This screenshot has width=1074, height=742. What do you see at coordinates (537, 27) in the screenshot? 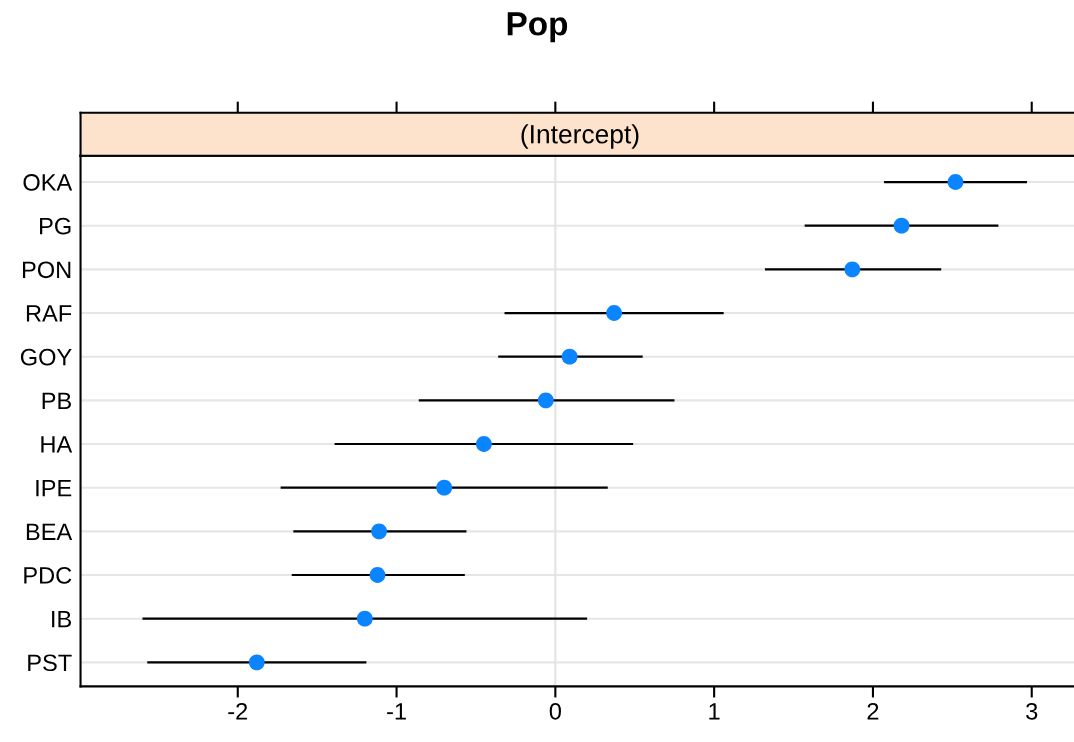
I see `chart-title: Pop` at bounding box center [537, 27].